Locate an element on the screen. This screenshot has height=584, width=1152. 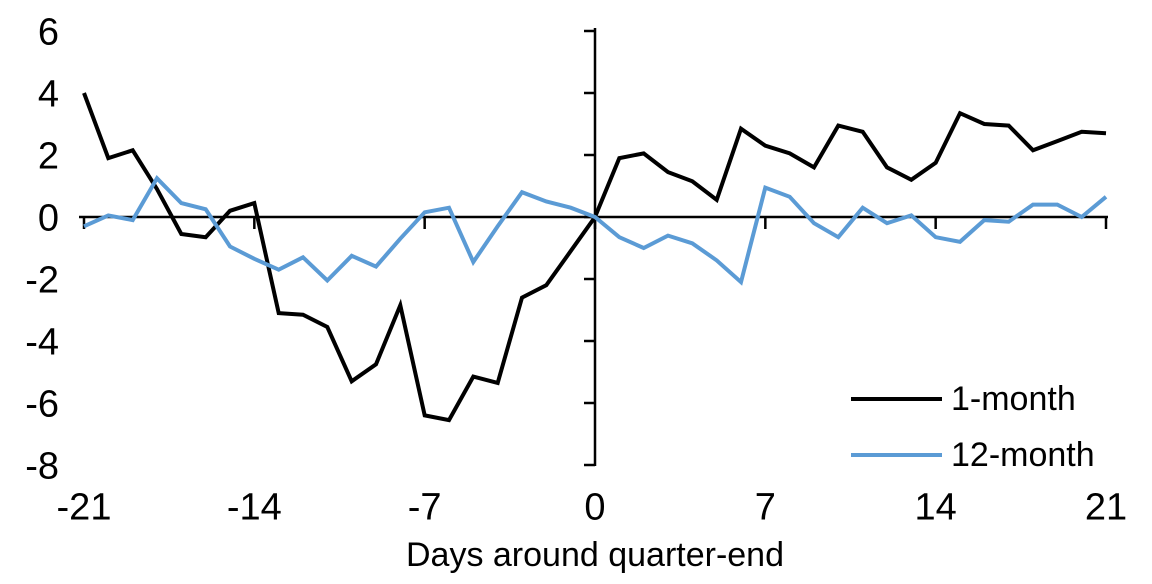
x-axis-title: Days around quarter-end is located at coordinates (595, 555).